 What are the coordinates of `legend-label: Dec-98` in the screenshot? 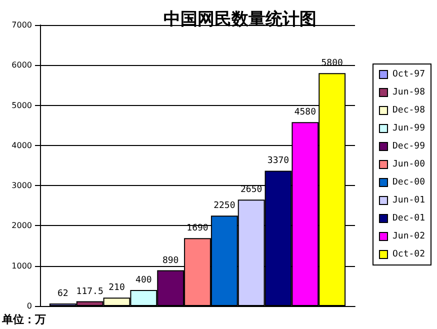 It's located at (409, 111).